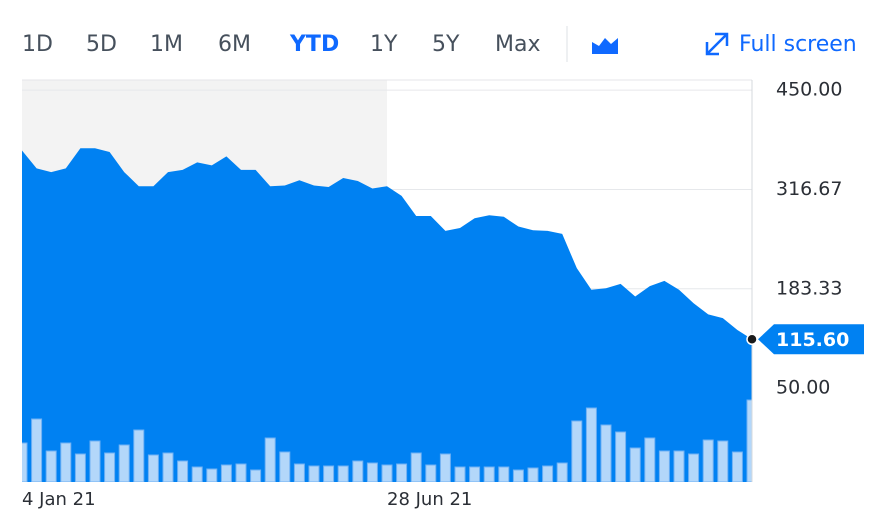  What do you see at coordinates (446, 44) in the screenshot?
I see `range-button: 5Y` at bounding box center [446, 44].